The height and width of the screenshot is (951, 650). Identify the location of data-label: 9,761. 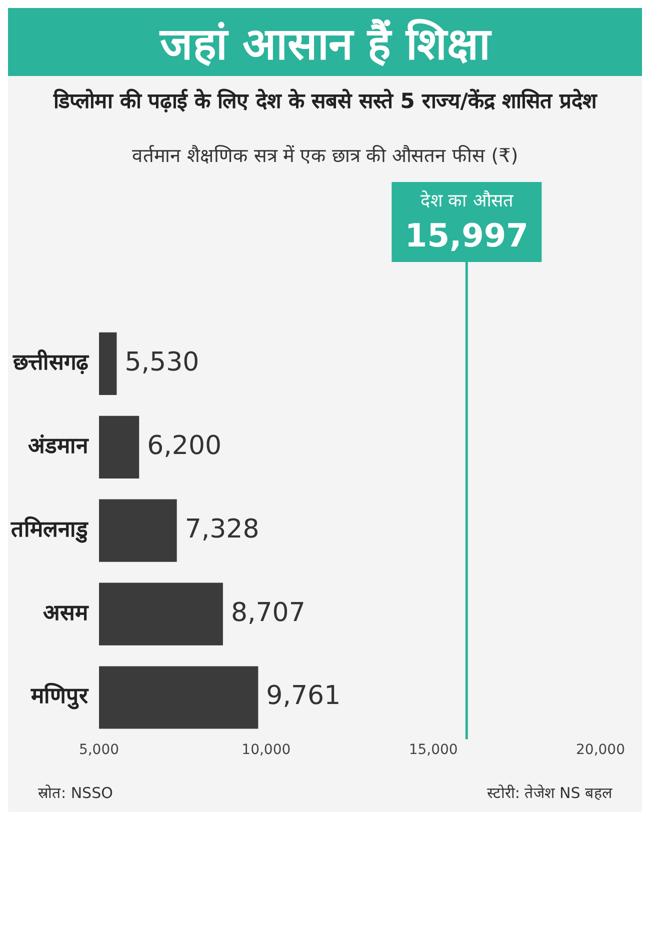
(303, 697).